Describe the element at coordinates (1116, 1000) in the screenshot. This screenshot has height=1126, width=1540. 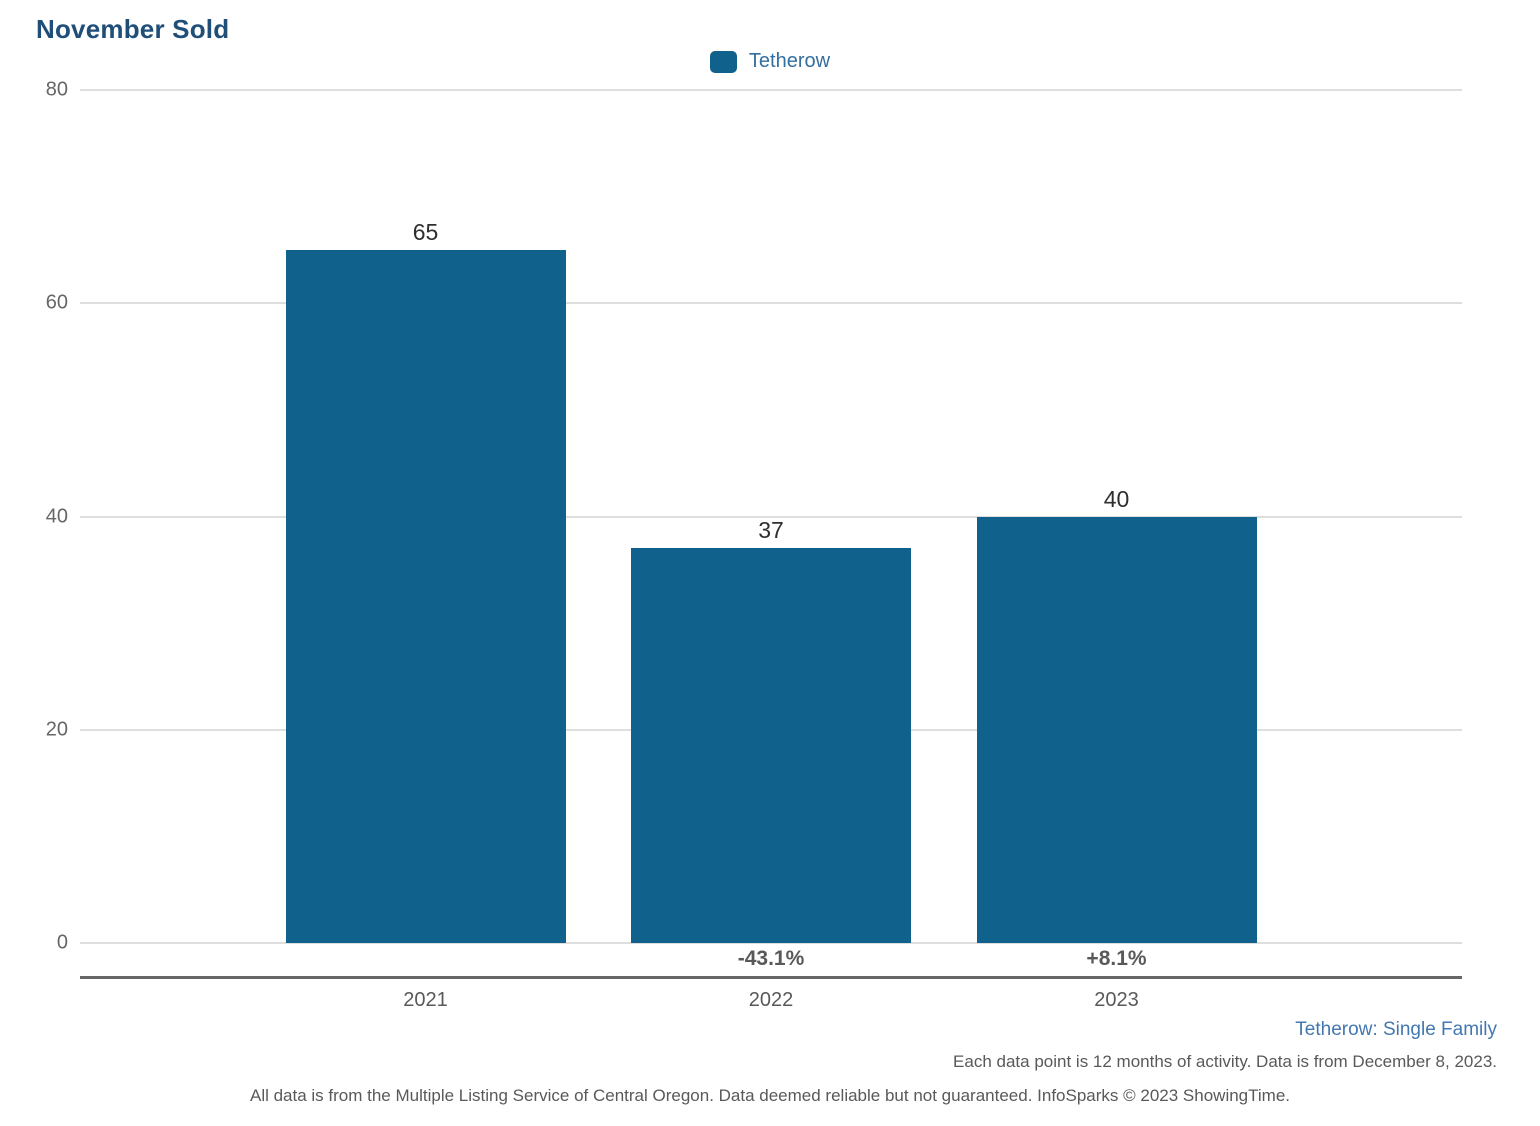
I see `x-category-label: 2023` at that location.